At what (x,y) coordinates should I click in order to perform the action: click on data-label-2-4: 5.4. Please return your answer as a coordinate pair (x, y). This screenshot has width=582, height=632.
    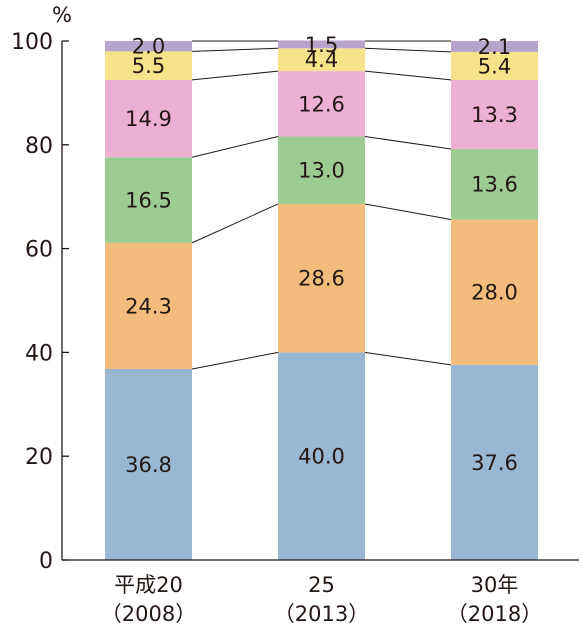
    Looking at the image, I should click on (494, 66).